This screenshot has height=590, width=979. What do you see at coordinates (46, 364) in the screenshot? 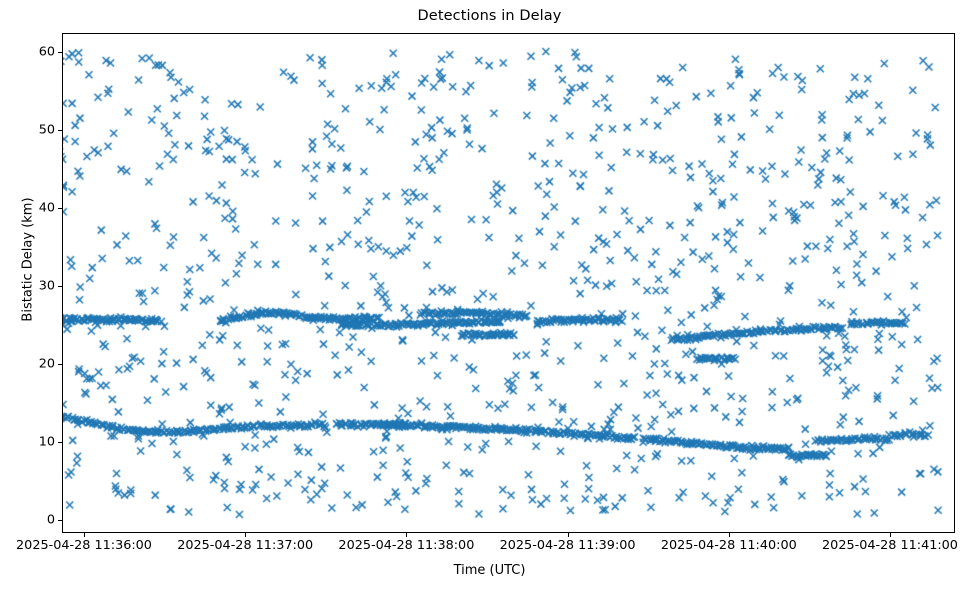
I see `y-tick-label: 20` at bounding box center [46, 364].